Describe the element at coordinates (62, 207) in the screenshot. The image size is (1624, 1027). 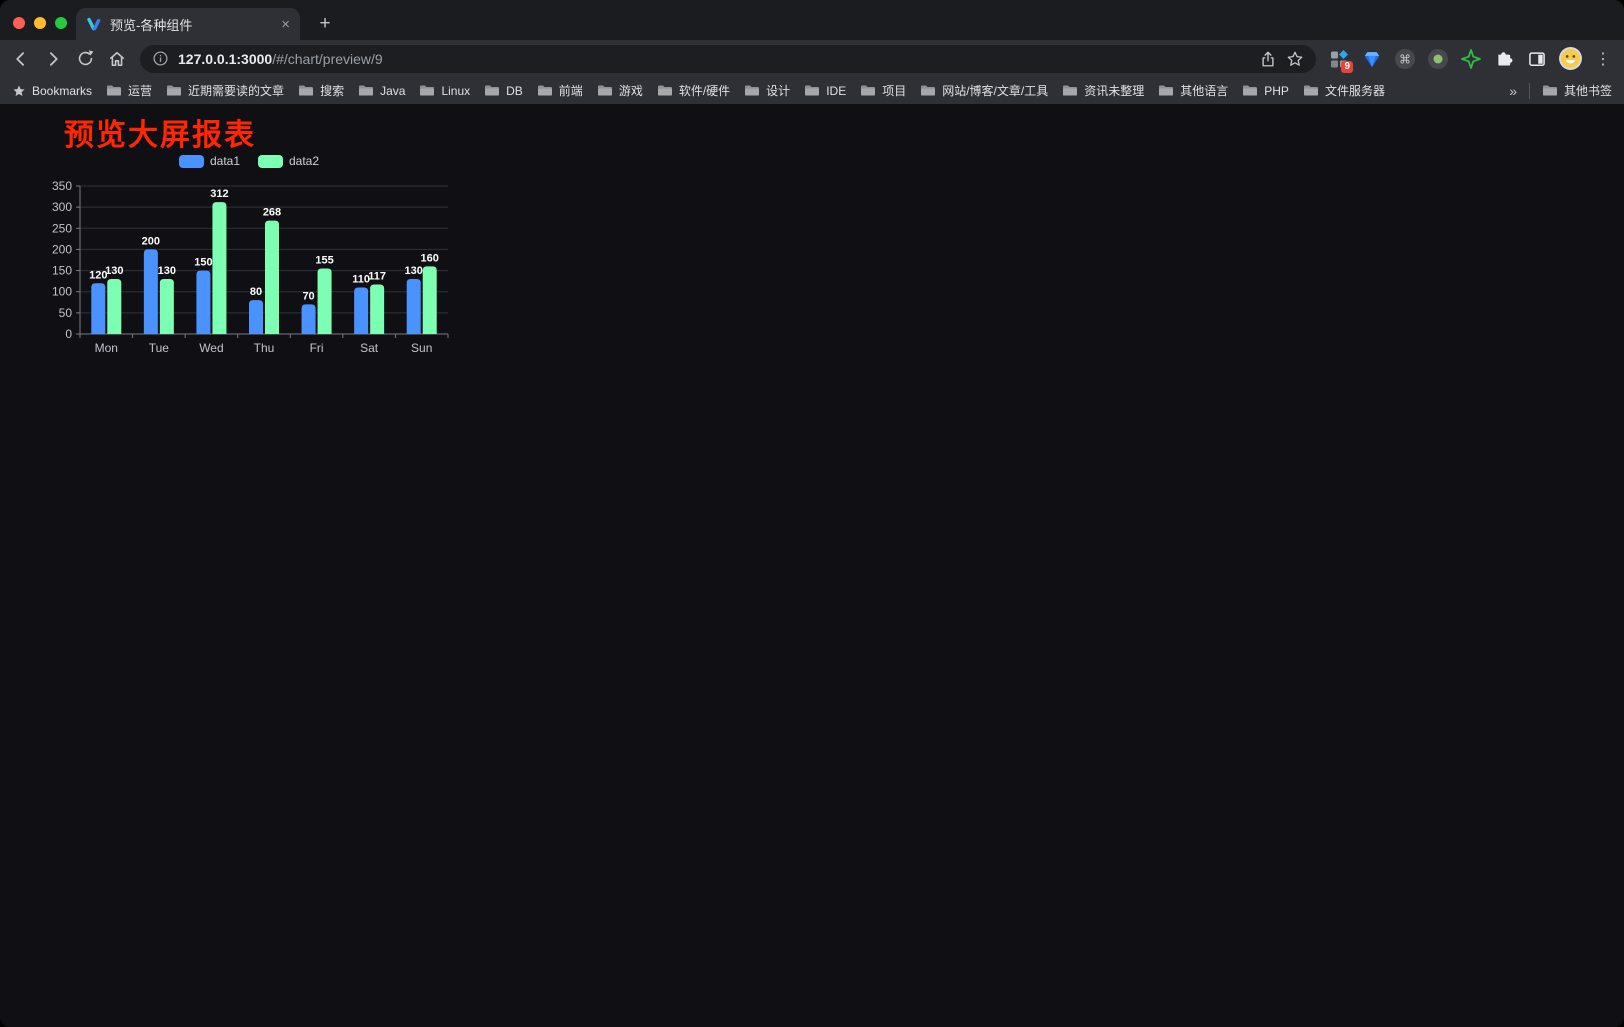
I see `svg-text: 300` at that location.